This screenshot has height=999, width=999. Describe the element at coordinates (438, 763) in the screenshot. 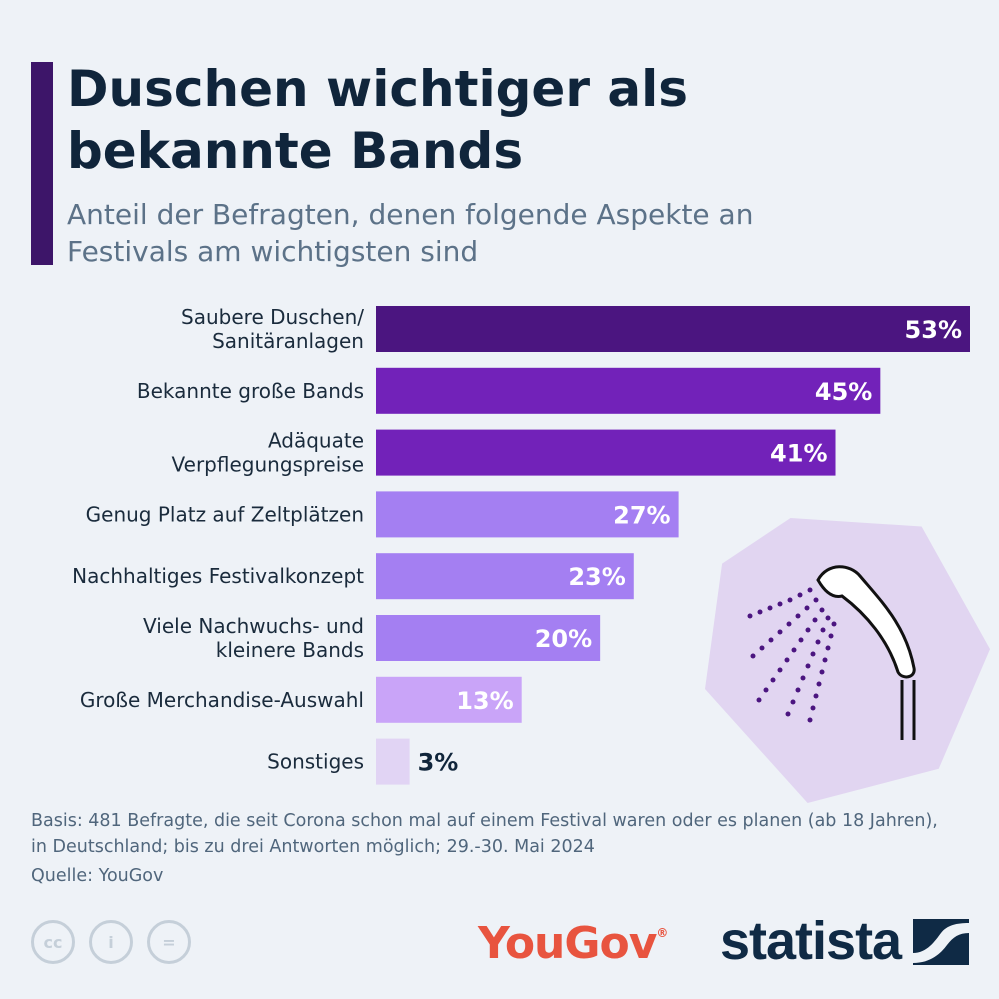

I see `value-label-8: 3%` at that location.